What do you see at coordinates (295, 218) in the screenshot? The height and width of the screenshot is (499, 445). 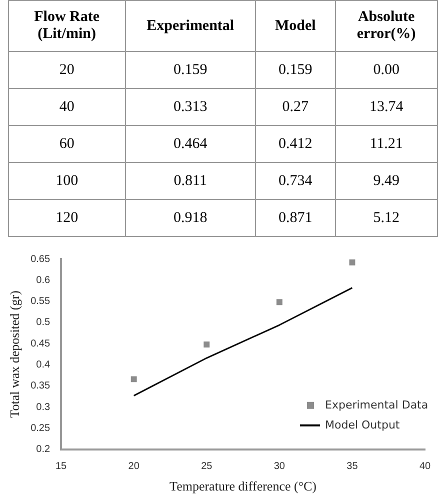 I see `text: 0.871` at bounding box center [295, 218].